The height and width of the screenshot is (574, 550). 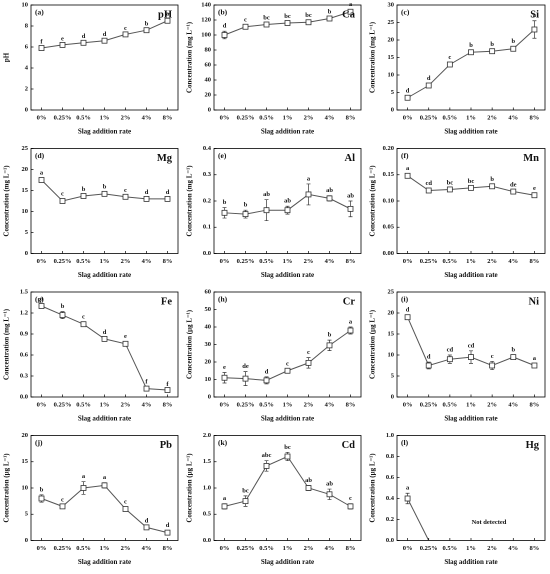 What do you see at coordinates (206, 4) in the screenshot?
I see `y-tick-label: 140` at bounding box center [206, 4].